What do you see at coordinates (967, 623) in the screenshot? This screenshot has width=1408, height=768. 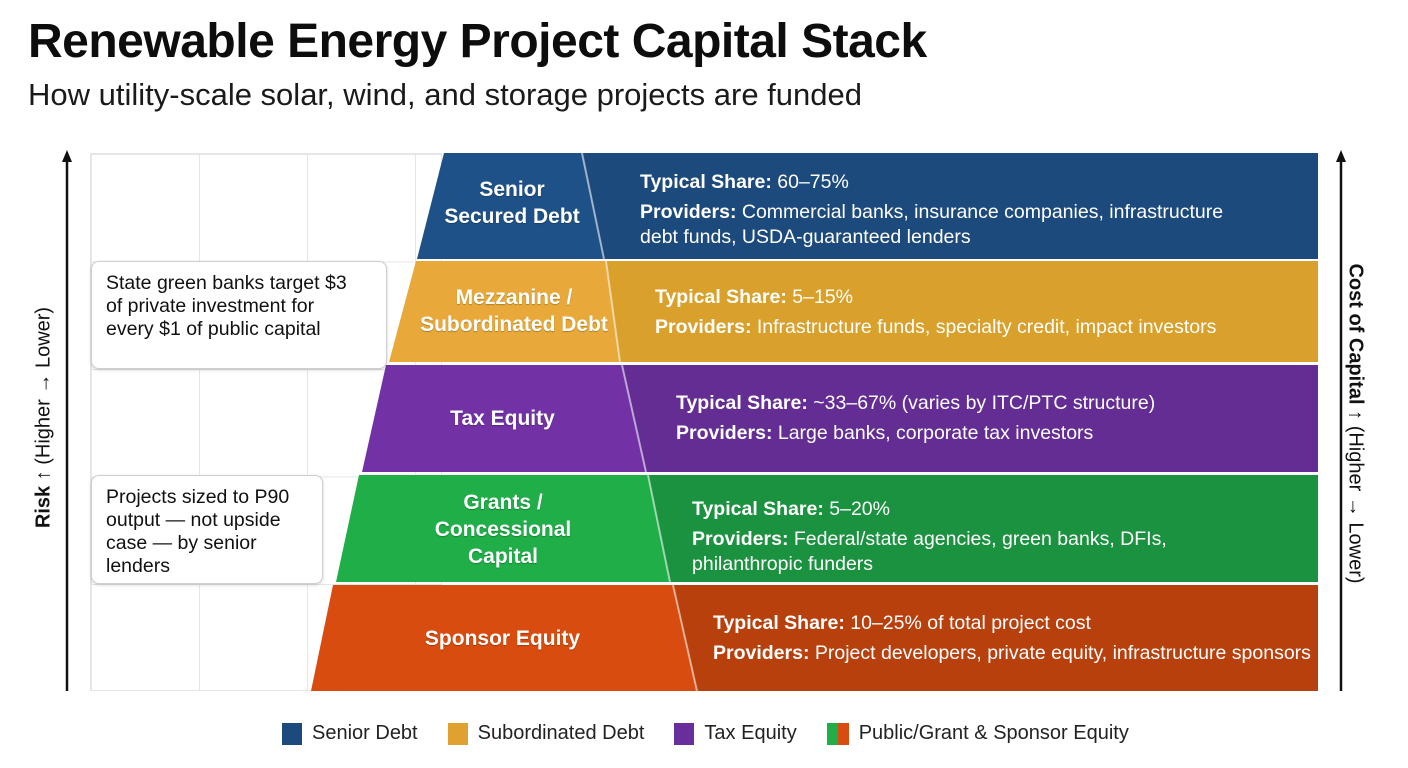 I see `typical-share-value: 10–25% of total project cost` at bounding box center [967, 623].